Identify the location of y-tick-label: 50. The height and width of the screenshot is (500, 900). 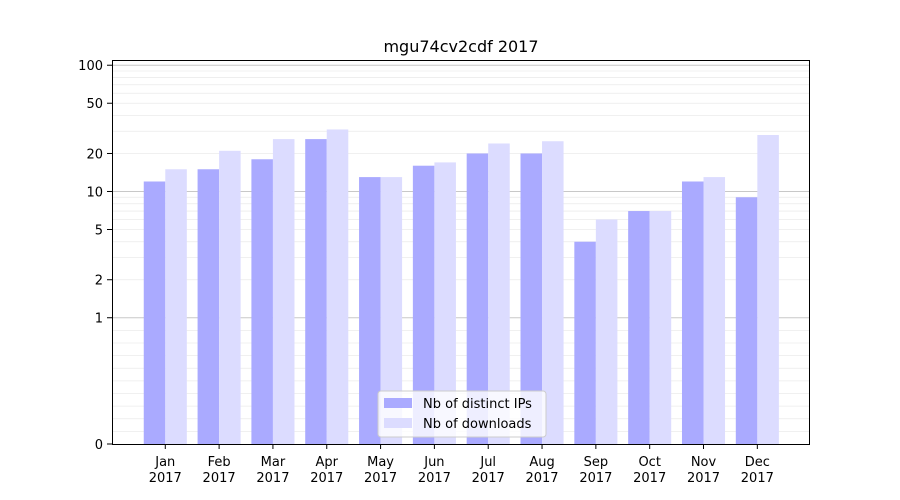
(94, 104).